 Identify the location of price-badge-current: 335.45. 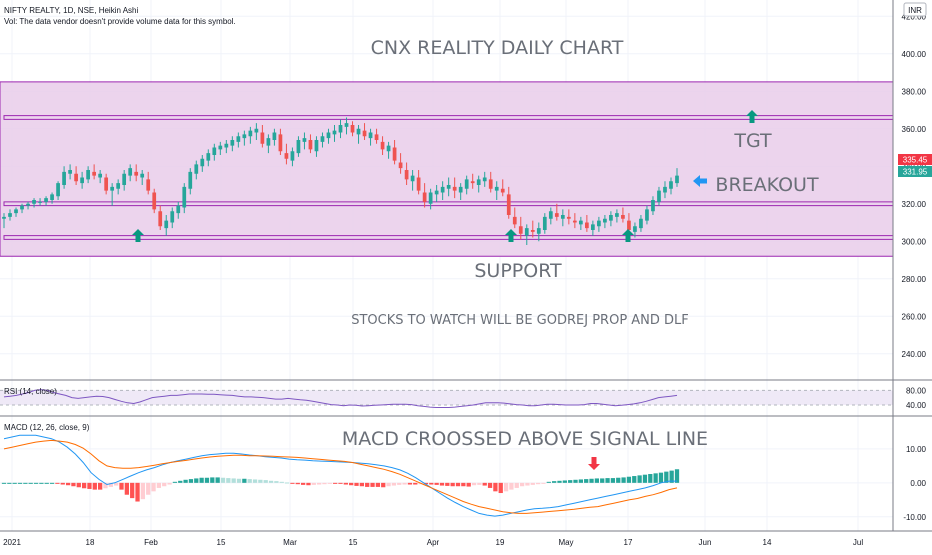
(915, 159).